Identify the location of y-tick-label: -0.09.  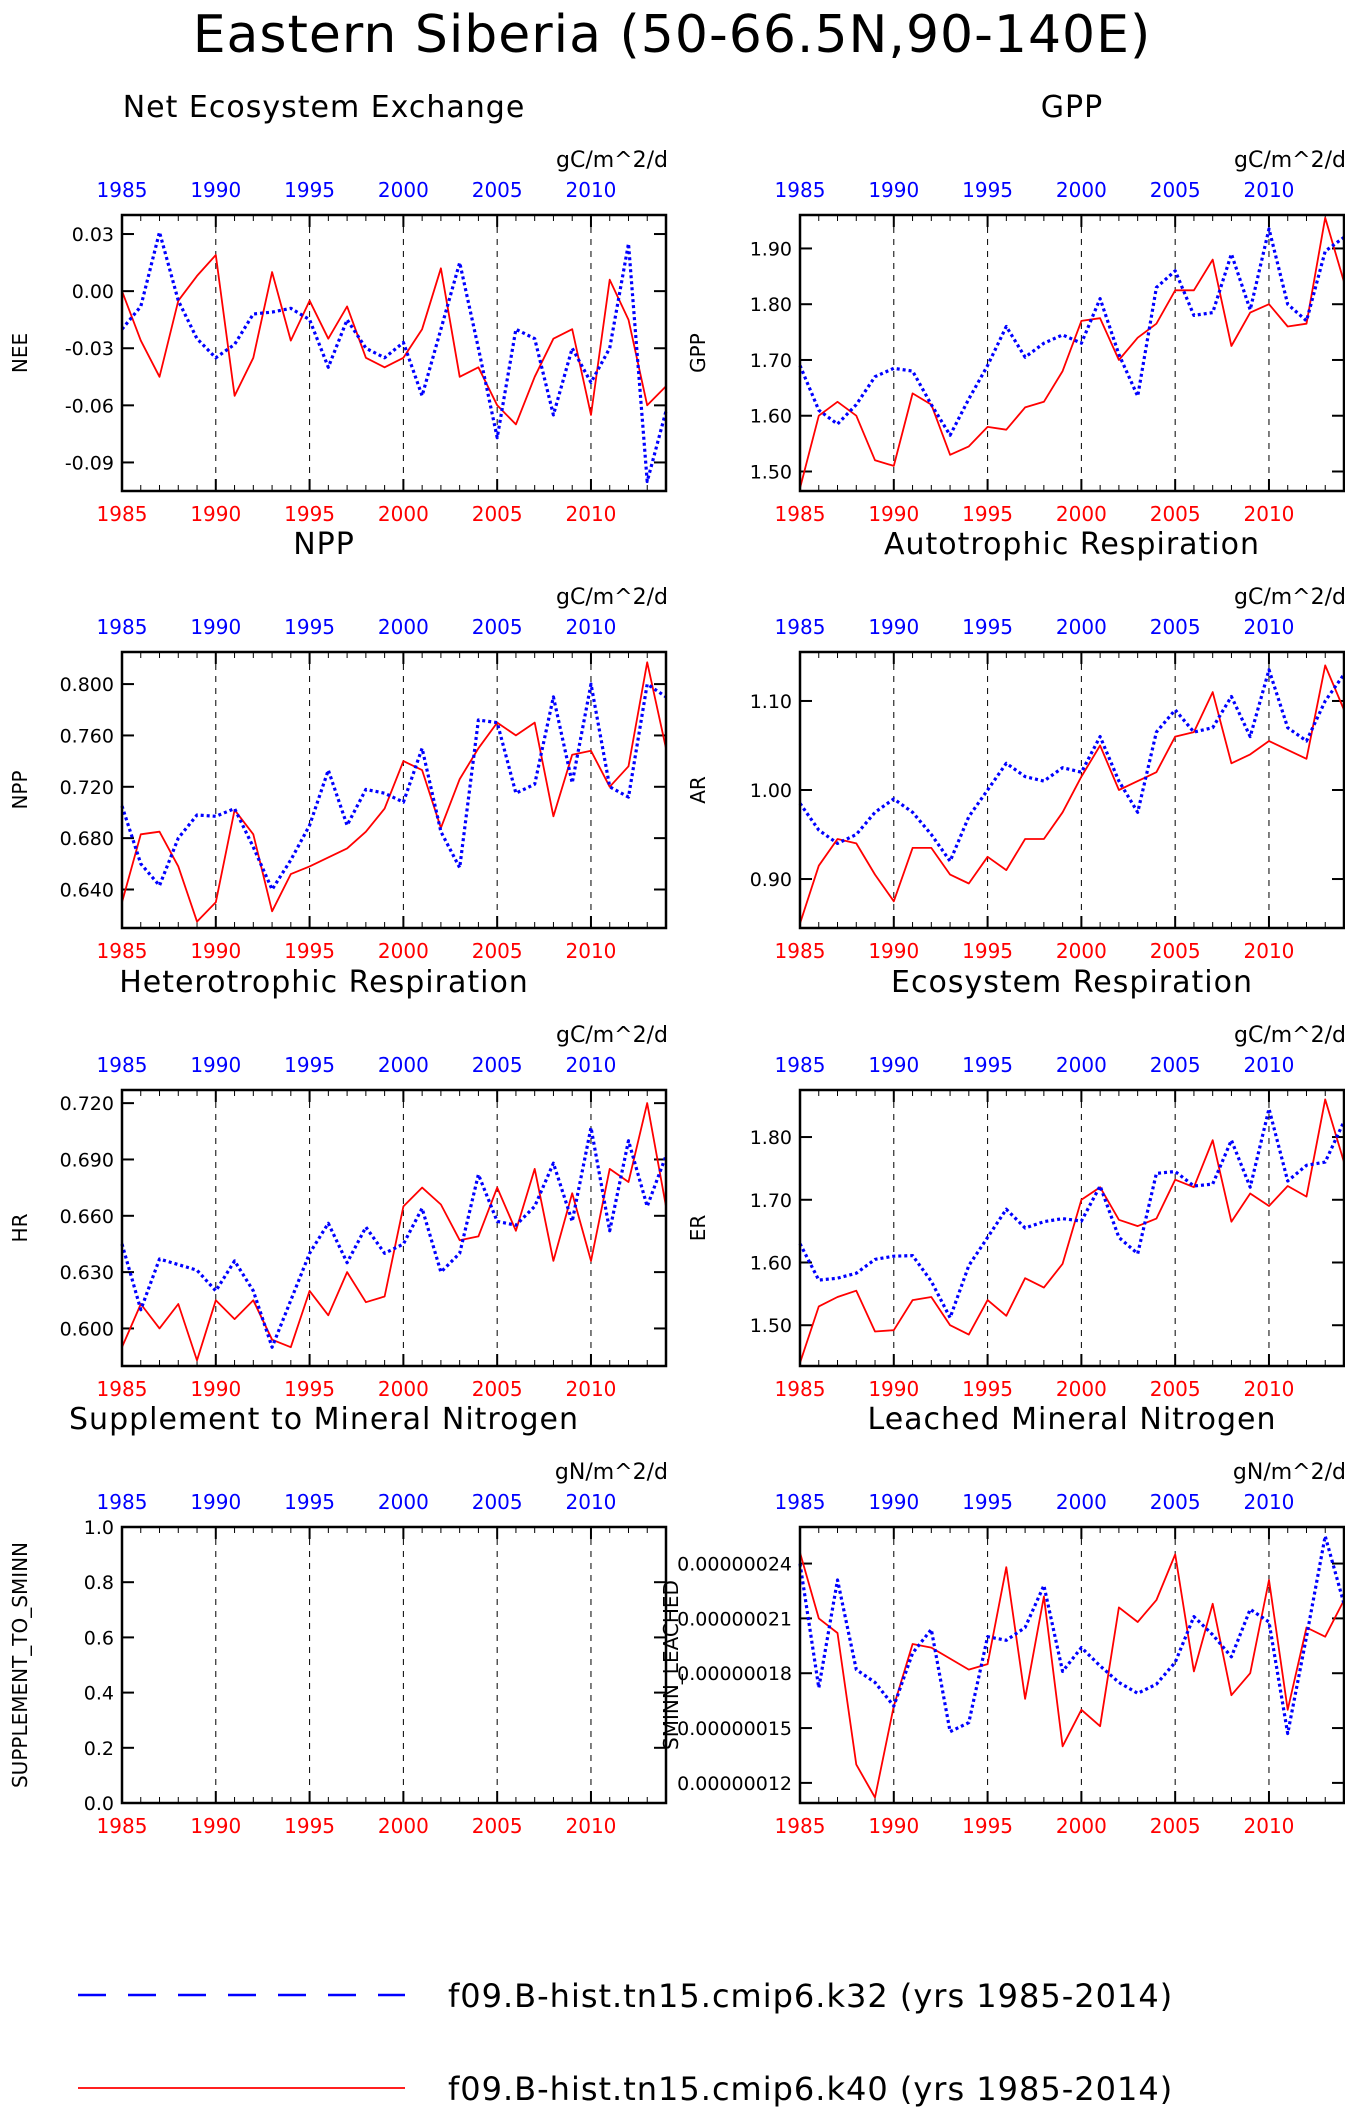
(89, 463).